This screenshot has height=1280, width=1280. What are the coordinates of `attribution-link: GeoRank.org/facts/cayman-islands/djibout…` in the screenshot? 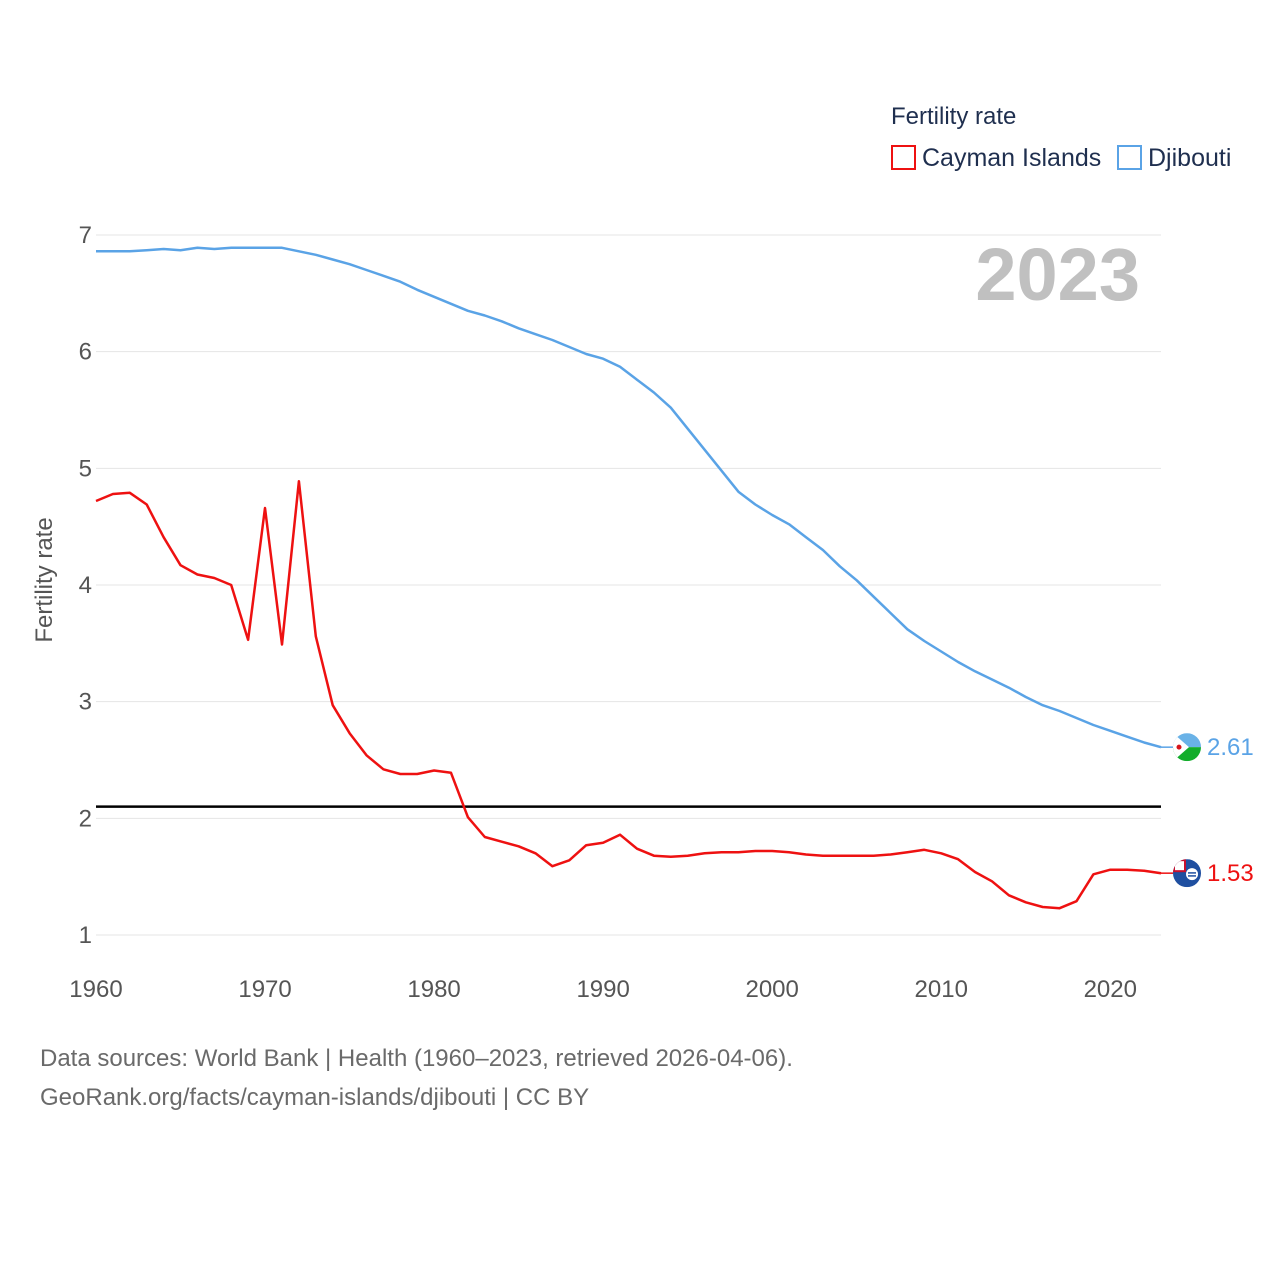 It's located at (315, 1097).